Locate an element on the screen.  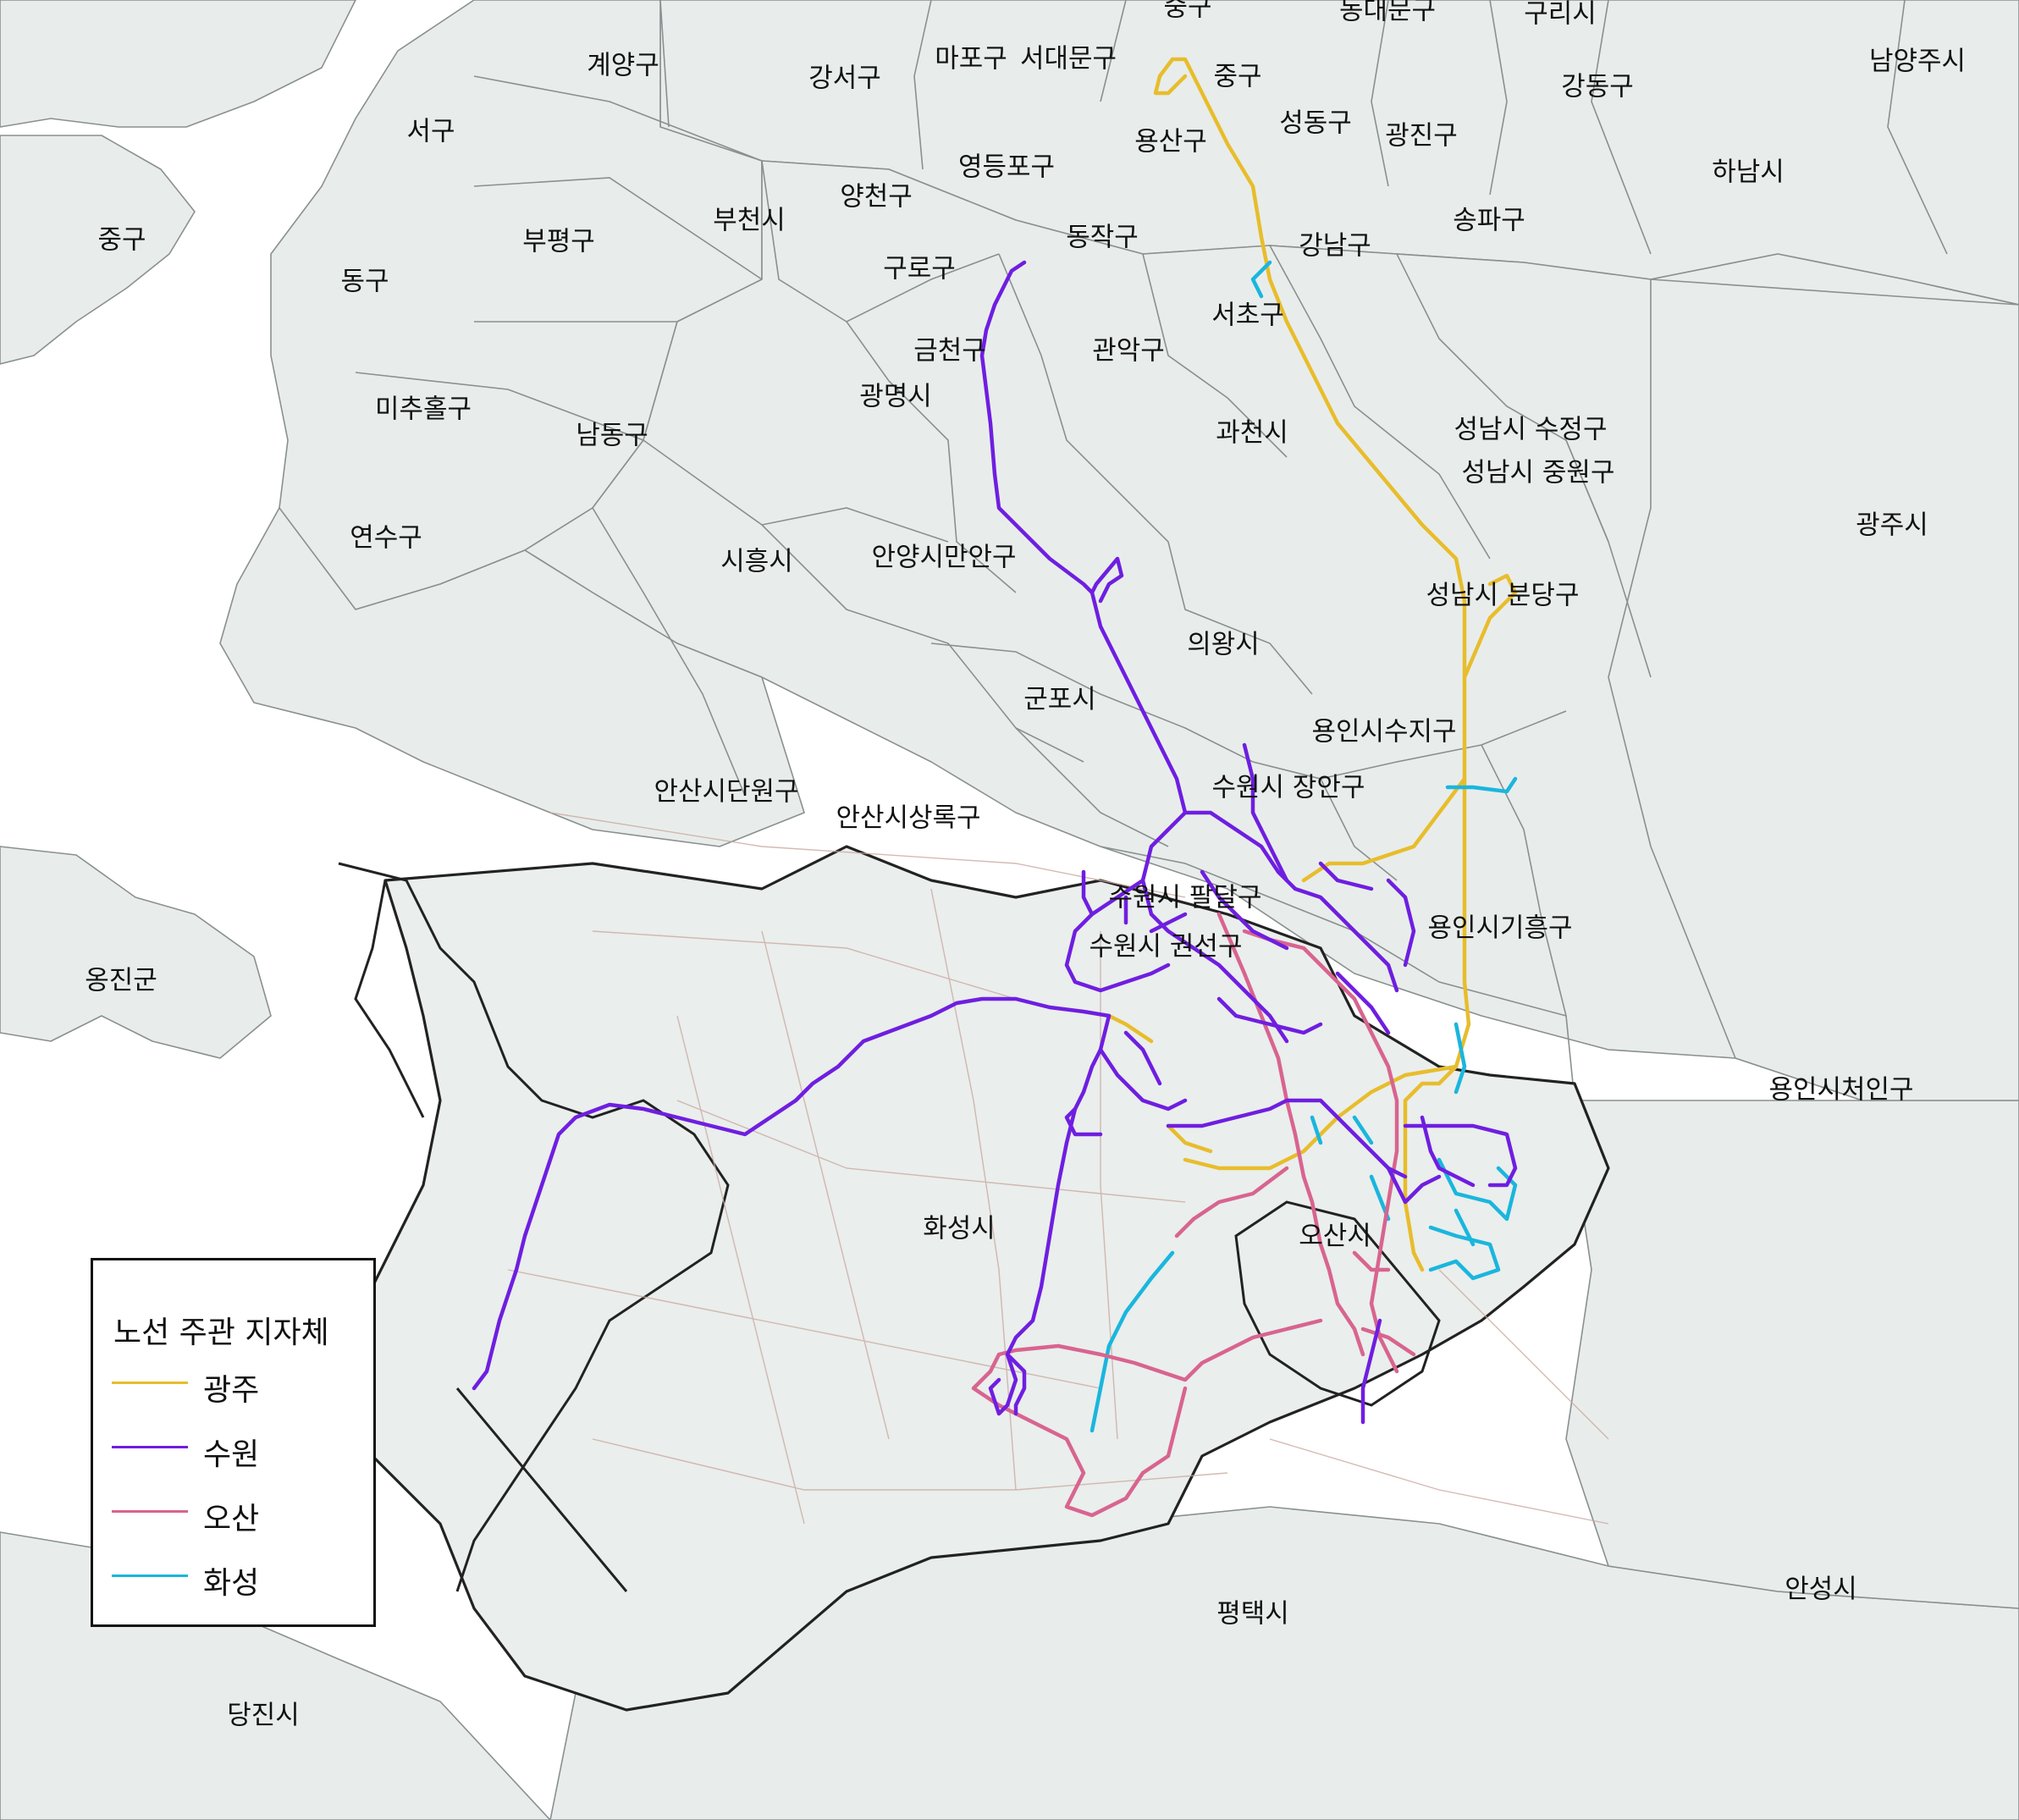
label-gwangjin: 광진구 is located at coordinates (1421, 136).